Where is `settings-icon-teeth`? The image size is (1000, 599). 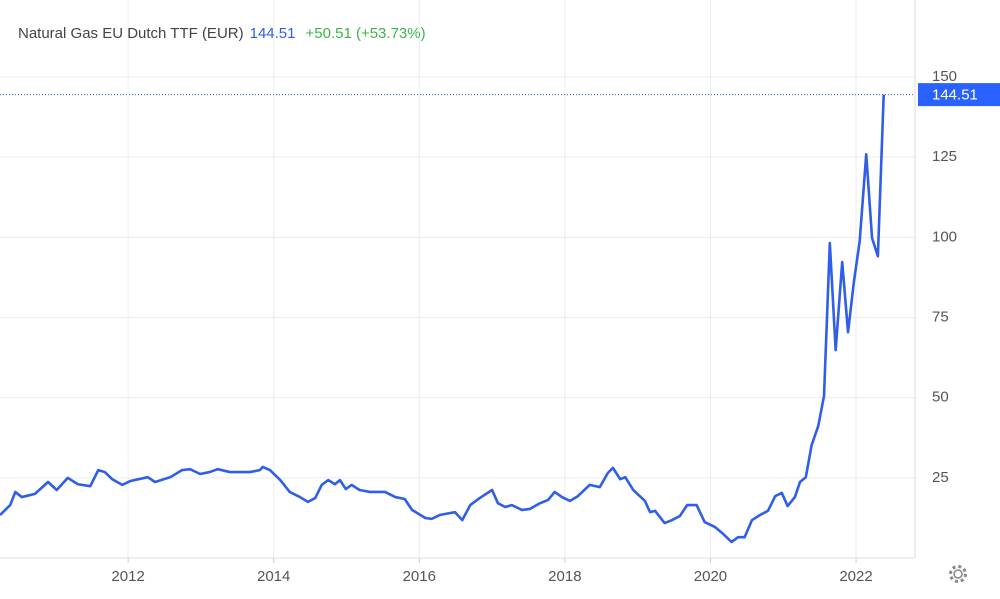 settings-icon-teeth is located at coordinates (958, 574).